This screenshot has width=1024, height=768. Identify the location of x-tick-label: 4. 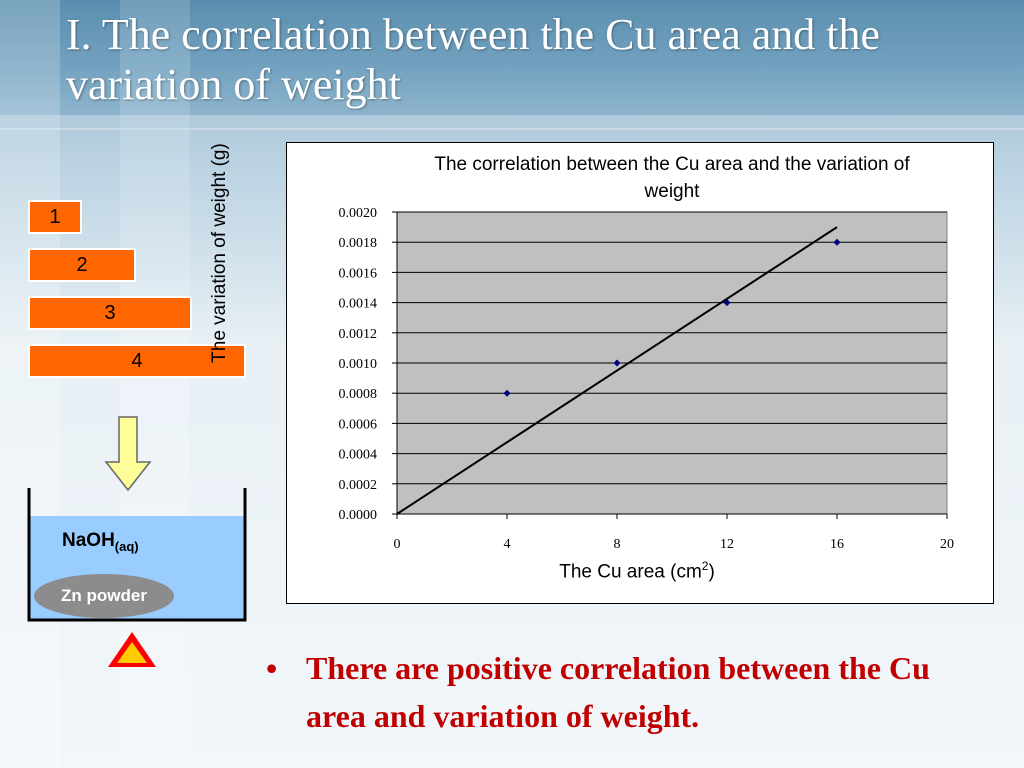
(507, 544).